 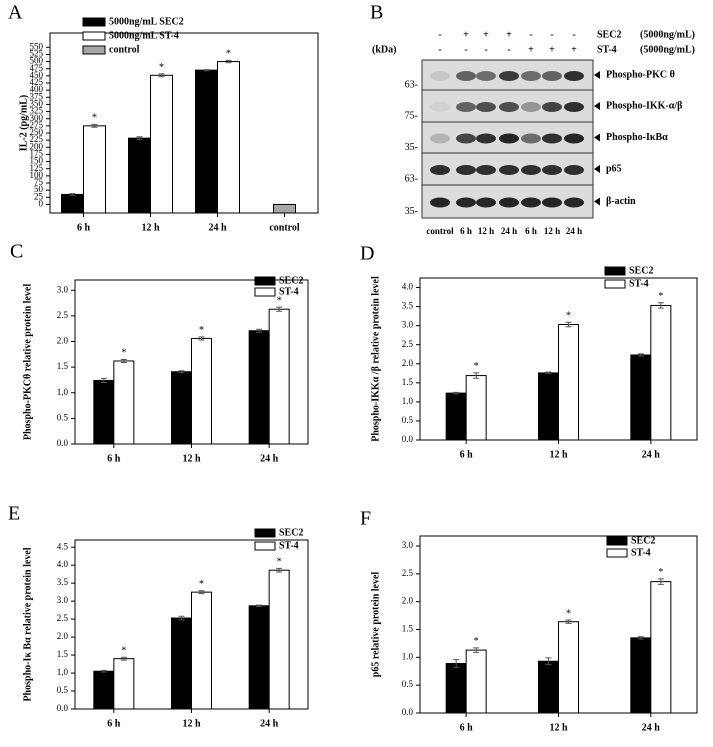 I want to click on y-tick-label: 175, so click(x=37, y=153).